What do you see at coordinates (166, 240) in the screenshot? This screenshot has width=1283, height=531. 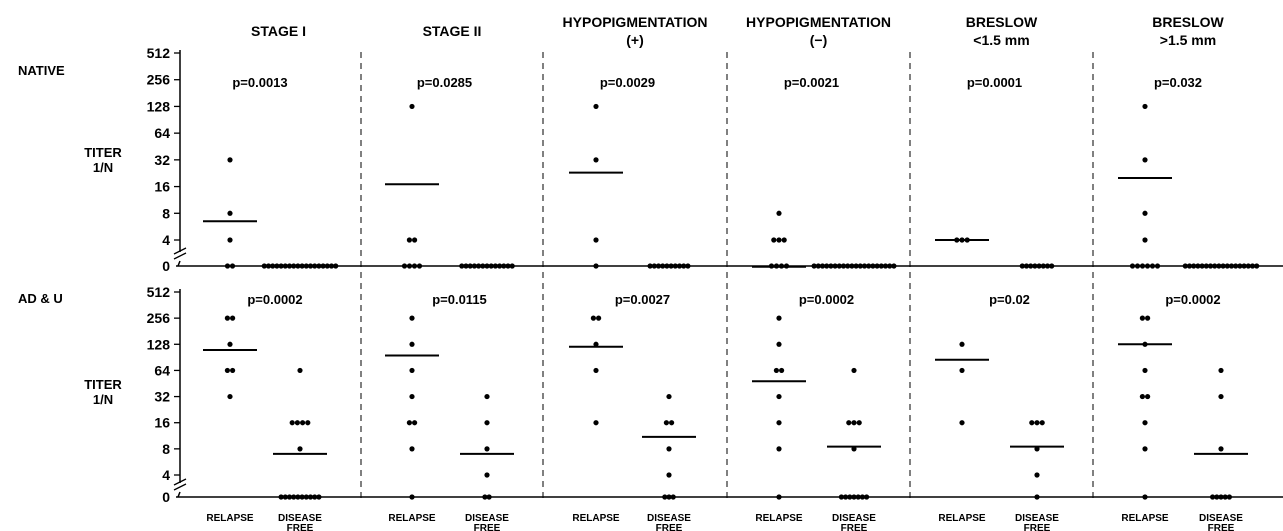 I see `y-tick-label: 4` at bounding box center [166, 240].